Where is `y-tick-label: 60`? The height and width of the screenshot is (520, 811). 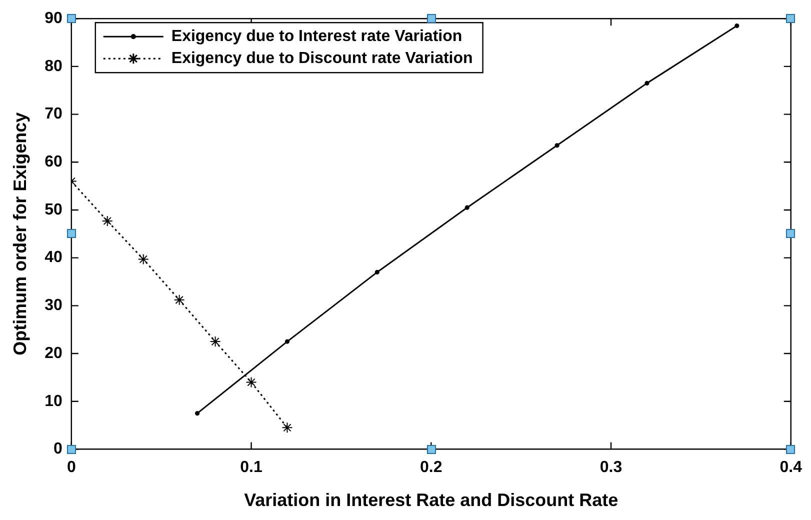 y-tick-label: 60 is located at coordinates (53, 162).